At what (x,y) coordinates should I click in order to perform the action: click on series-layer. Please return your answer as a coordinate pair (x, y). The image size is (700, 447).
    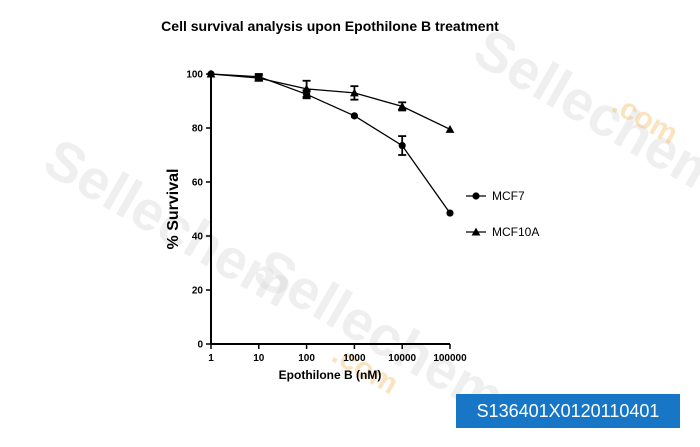
    Looking at the image, I should click on (330, 143).